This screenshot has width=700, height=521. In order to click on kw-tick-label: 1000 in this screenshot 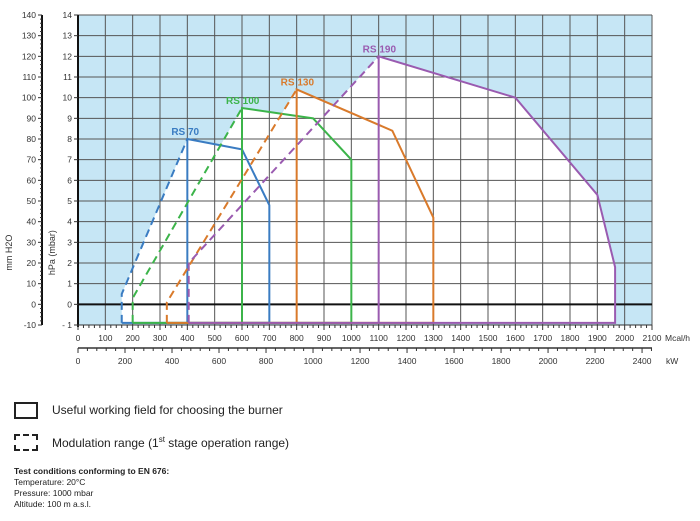, I will do `click(313, 361)`.